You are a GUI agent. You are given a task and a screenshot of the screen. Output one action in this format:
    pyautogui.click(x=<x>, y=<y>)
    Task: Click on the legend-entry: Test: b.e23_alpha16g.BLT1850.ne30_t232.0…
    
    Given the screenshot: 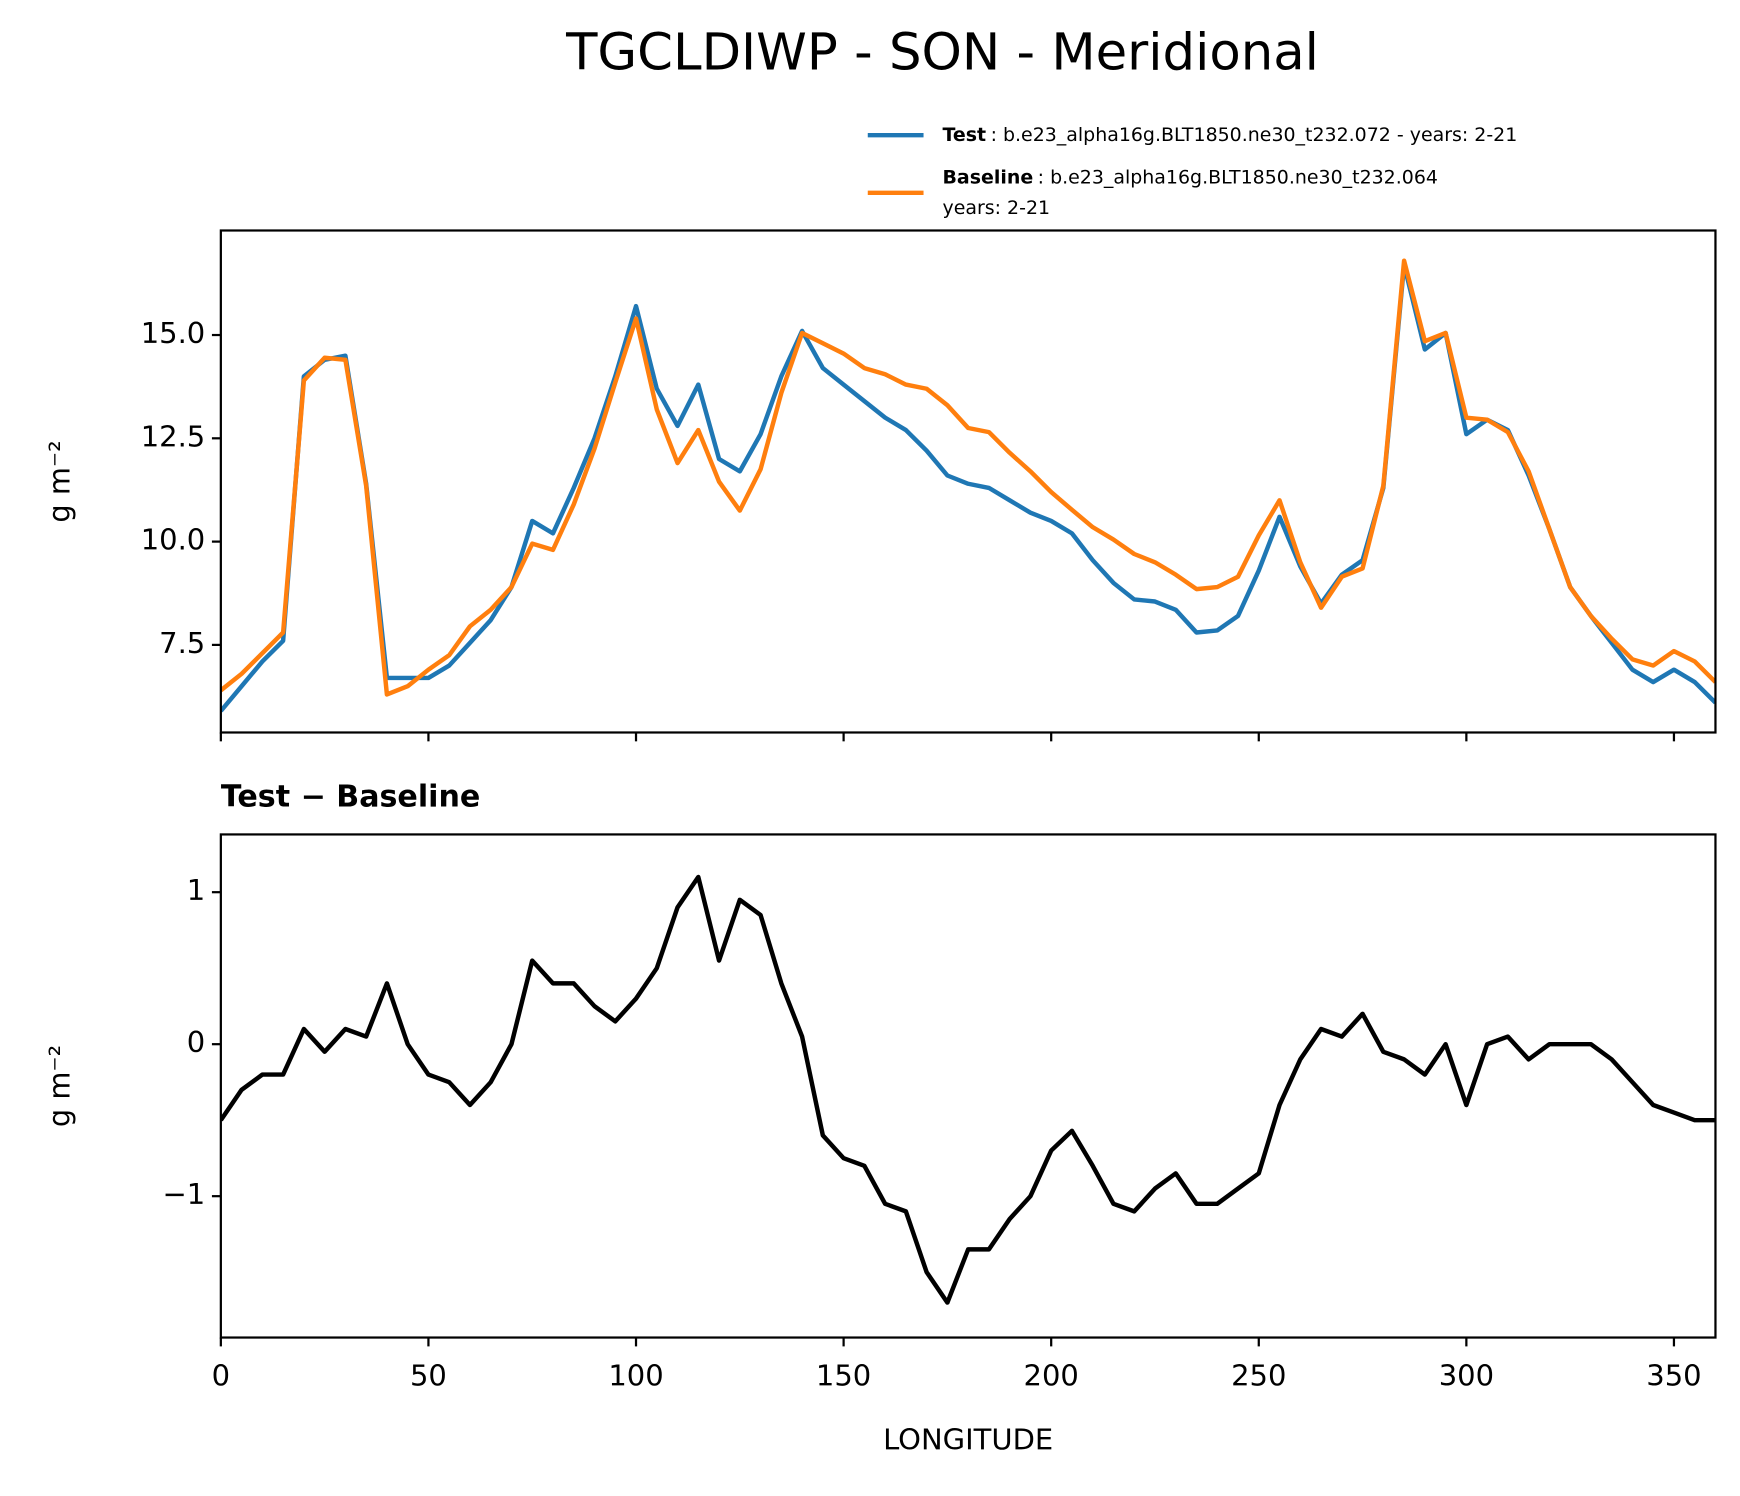 What is the action you would take?
    pyautogui.click(x=1230, y=135)
    